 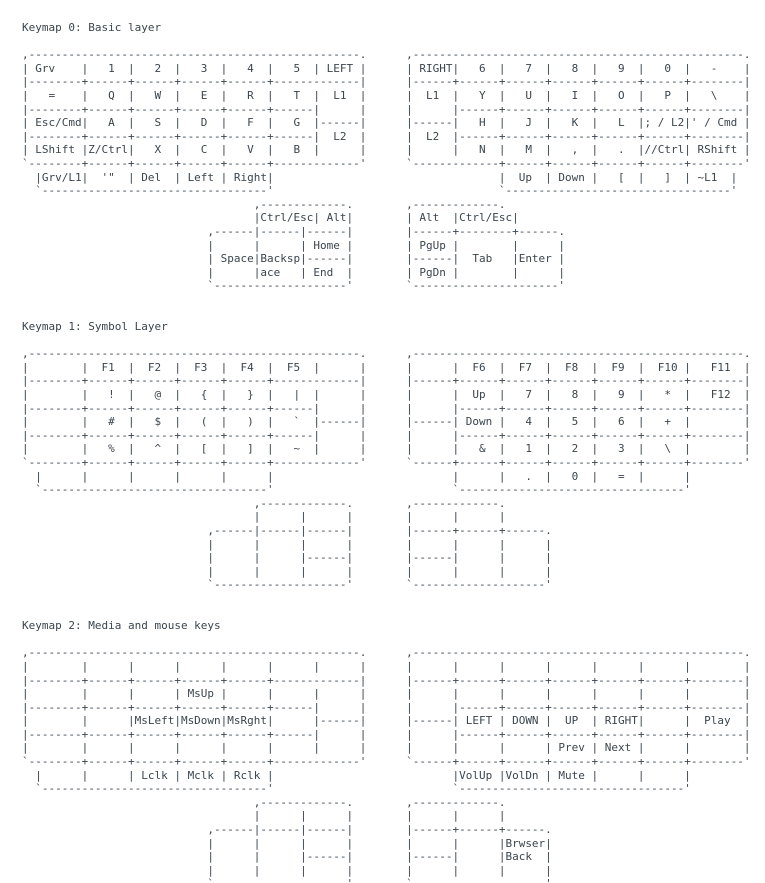 What do you see at coordinates (92, 27) in the screenshot?
I see `keymap-0-title: Keymap 0: Basic layer` at bounding box center [92, 27].